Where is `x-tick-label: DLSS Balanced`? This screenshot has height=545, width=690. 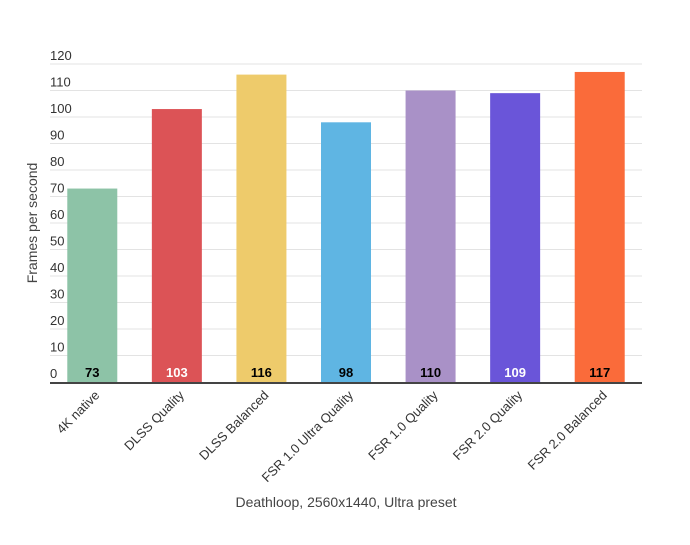
x-tick-label: DLSS Balanced is located at coordinates (234, 426).